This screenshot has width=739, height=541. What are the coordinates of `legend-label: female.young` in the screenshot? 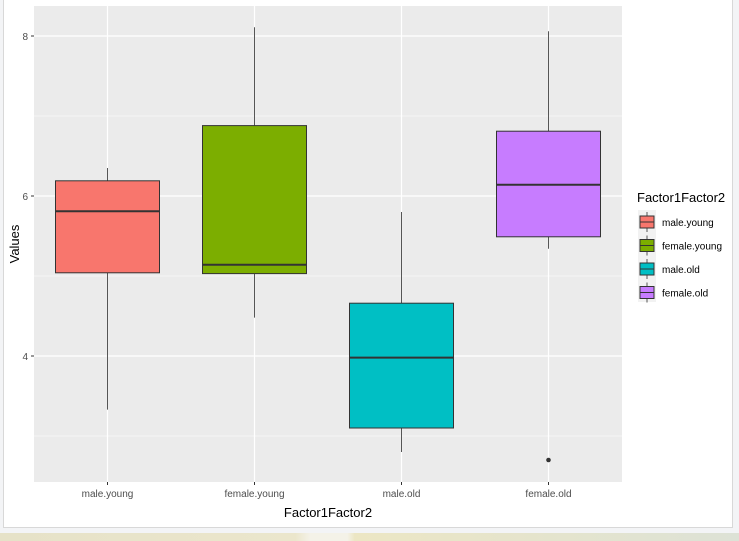 It's located at (692, 247).